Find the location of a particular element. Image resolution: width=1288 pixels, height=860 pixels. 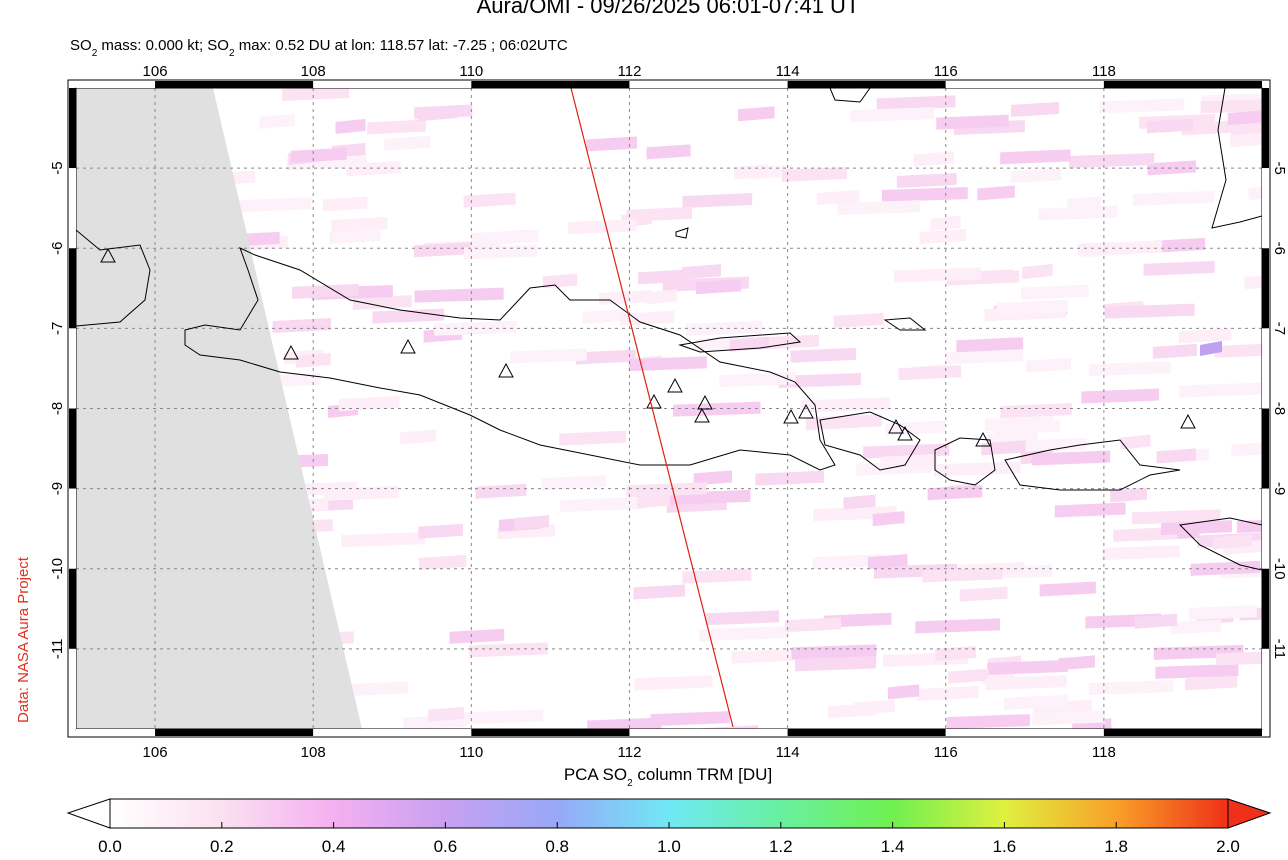

lat-tick-label: -10 is located at coordinates (1279, 569).